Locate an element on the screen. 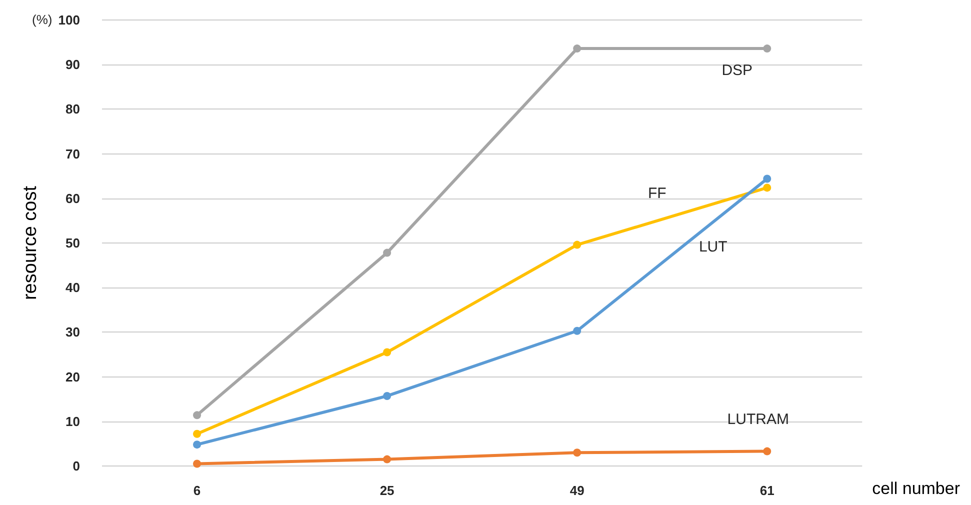 The image size is (971, 505). y-axis-title: resource cost is located at coordinates (30, 242).